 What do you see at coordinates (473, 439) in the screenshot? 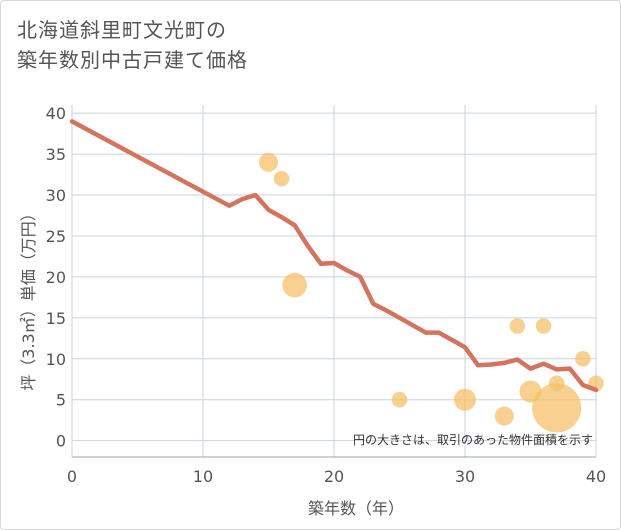
I see `bubble-size-note: 円の大きさは、取引のあった物件面積を示す` at bounding box center [473, 439].